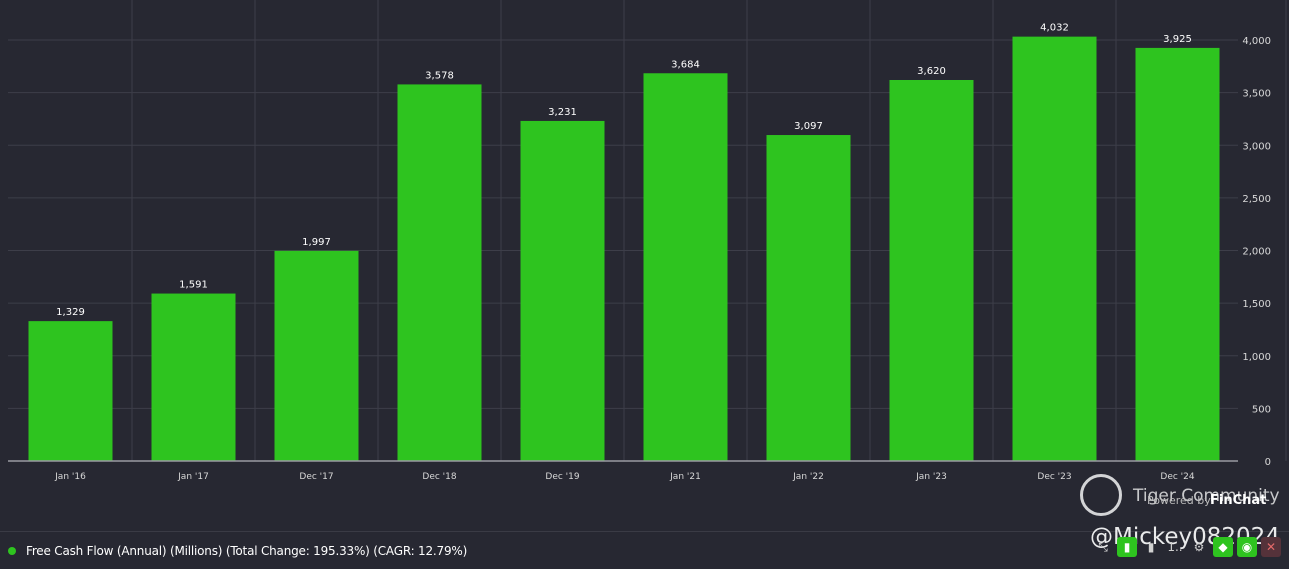 Image resolution: width=1289 pixels, height=569 pixels. What do you see at coordinates (562, 112) in the screenshot?
I see `data-label: 3,231` at bounding box center [562, 112].